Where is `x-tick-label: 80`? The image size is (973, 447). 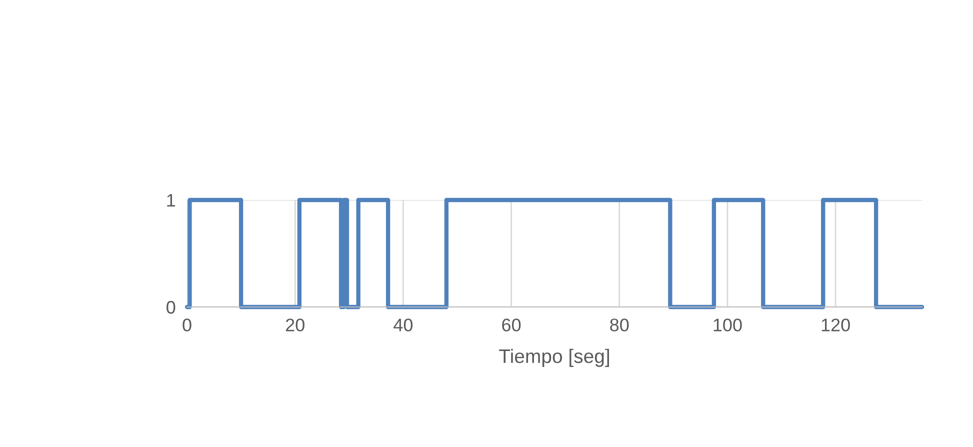 x-tick-label: 80 is located at coordinates (619, 325).